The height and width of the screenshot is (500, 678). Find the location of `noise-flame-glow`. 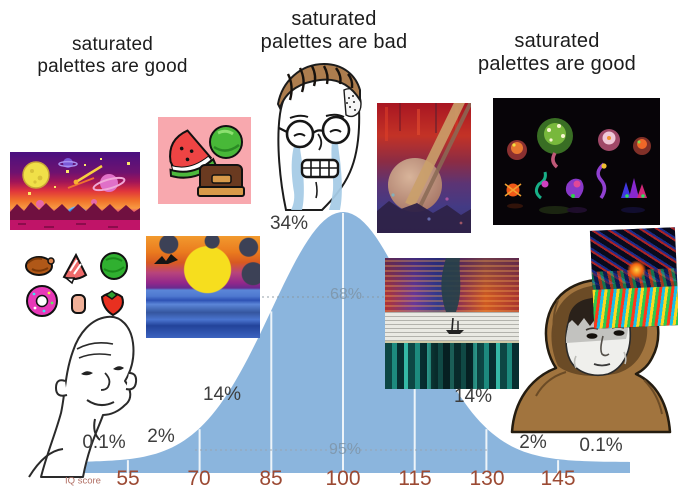

noise-flame-glow is located at coordinates (636, 270).